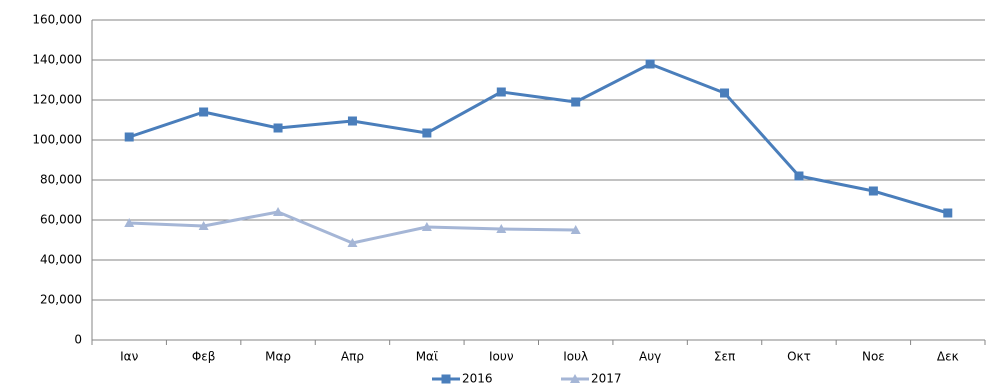 The height and width of the screenshot is (387, 990). Describe the element at coordinates (57, 140) in the screenshot. I see `y-tick-label: 100,000` at that location.